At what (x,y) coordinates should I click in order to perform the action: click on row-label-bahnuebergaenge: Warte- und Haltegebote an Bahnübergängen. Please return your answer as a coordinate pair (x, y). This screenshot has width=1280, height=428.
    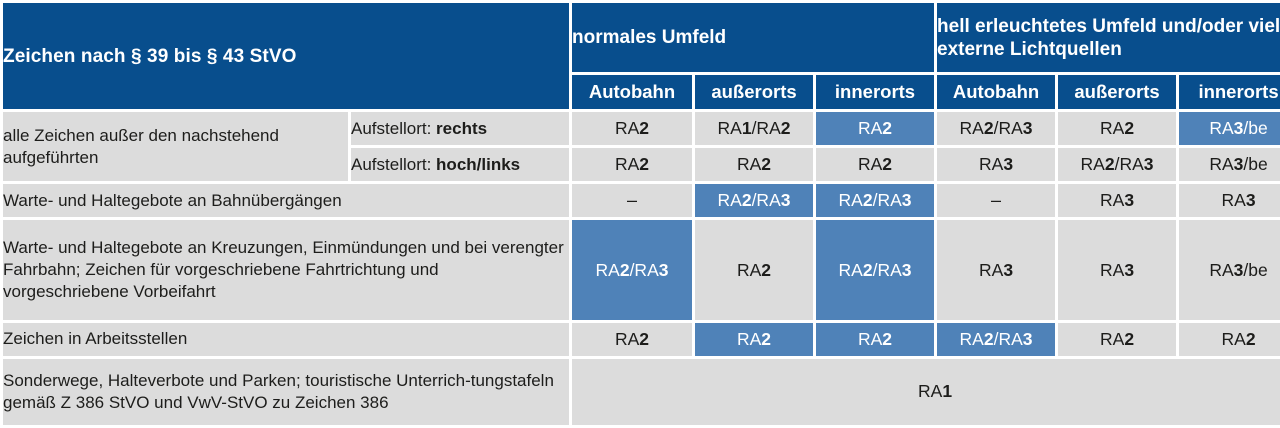
    Looking at the image, I should click on (286, 201).